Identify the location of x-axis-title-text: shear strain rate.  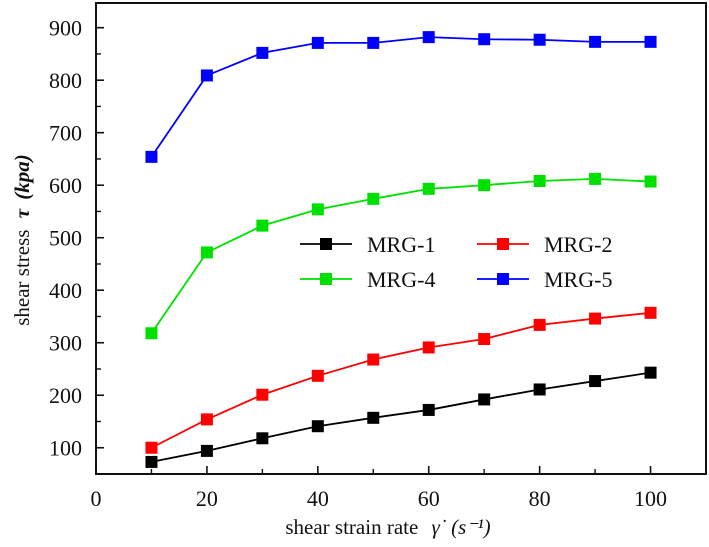
(351, 527).